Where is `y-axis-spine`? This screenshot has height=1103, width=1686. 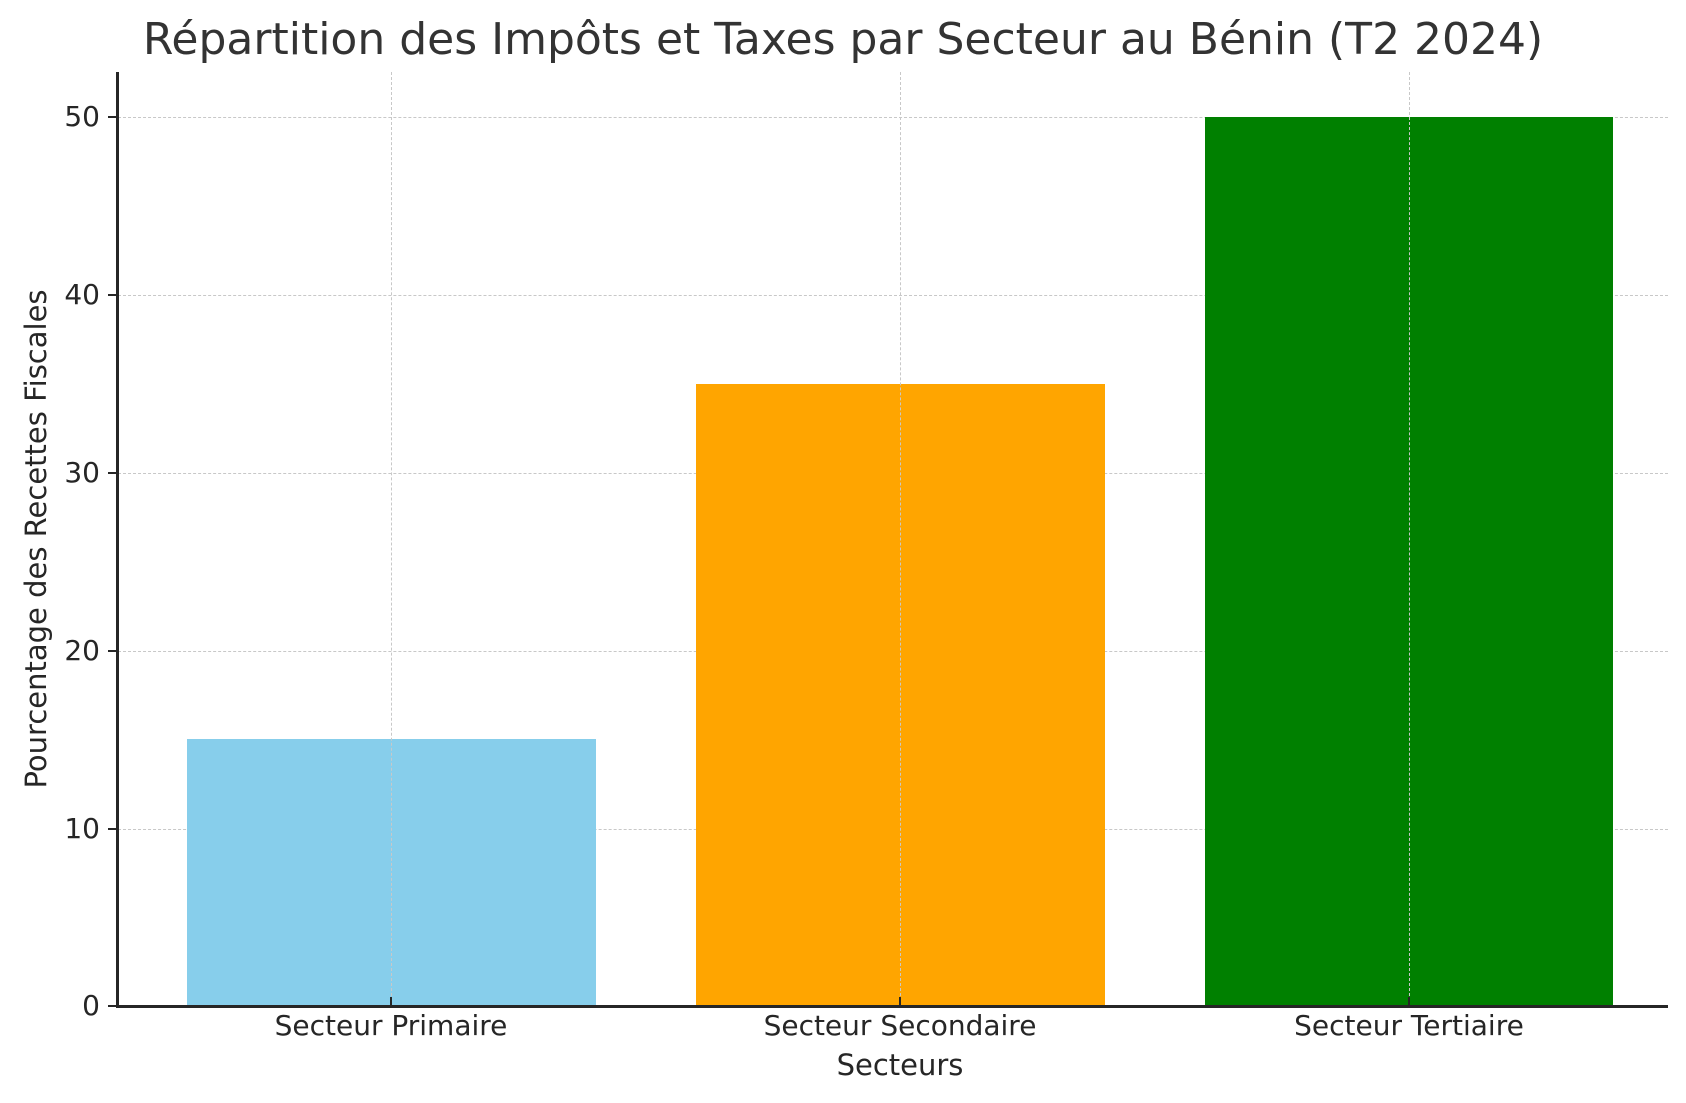 y-axis-spine is located at coordinates (117, 540).